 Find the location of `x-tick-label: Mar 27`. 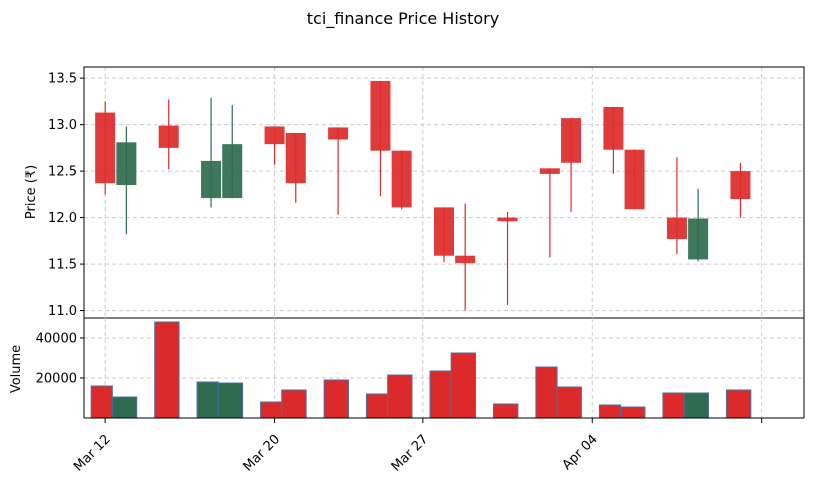

x-tick-label: Mar 27 is located at coordinates (410, 453).